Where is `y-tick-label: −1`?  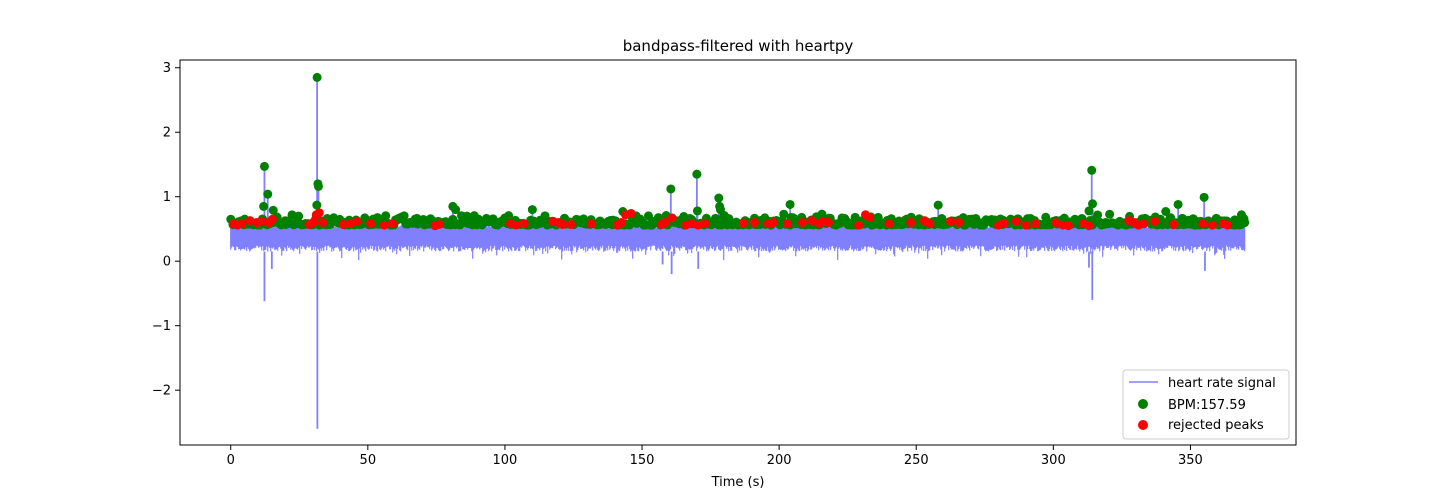 y-tick-label: −1 is located at coordinates (161, 326).